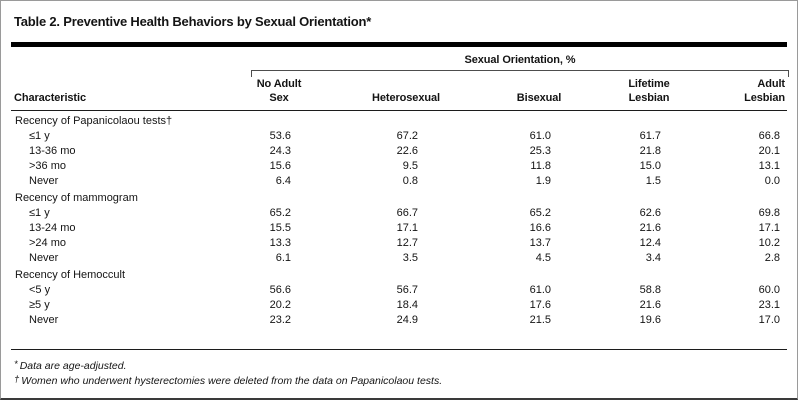 The width and height of the screenshot is (798, 400). I want to click on cell-value: 2.8, so click(772, 258).